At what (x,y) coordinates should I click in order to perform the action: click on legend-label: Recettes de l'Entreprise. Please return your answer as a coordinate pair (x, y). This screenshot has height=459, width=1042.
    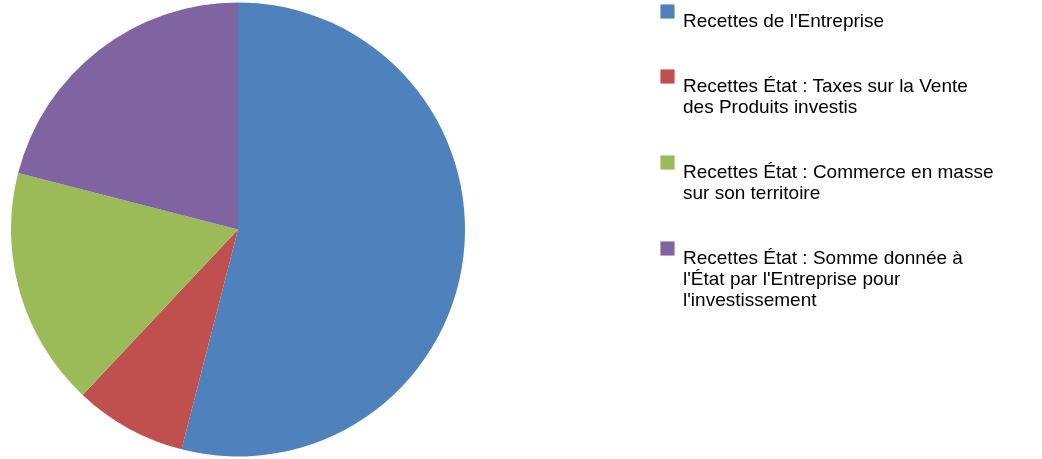
    Looking at the image, I should click on (784, 20).